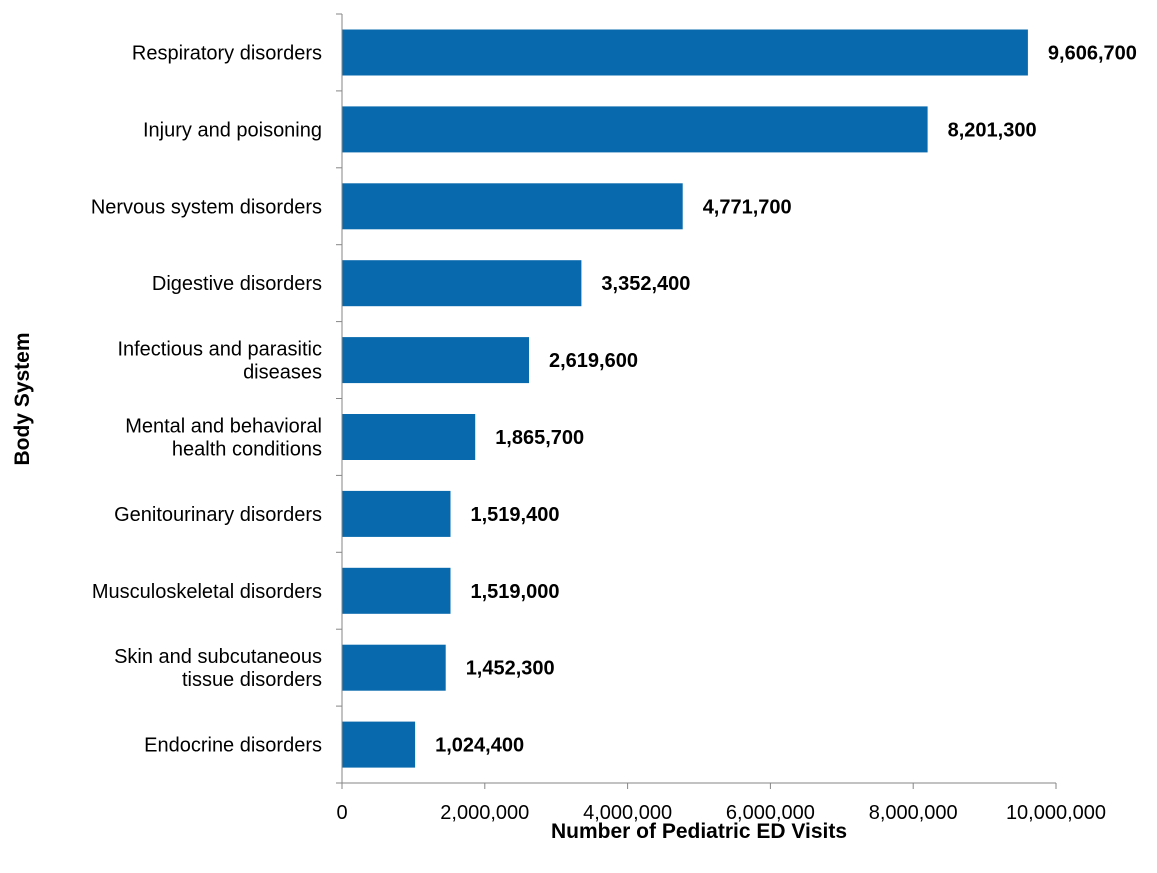  What do you see at coordinates (515, 592) in the screenshot?
I see `data-label: 1,519,000` at bounding box center [515, 592].